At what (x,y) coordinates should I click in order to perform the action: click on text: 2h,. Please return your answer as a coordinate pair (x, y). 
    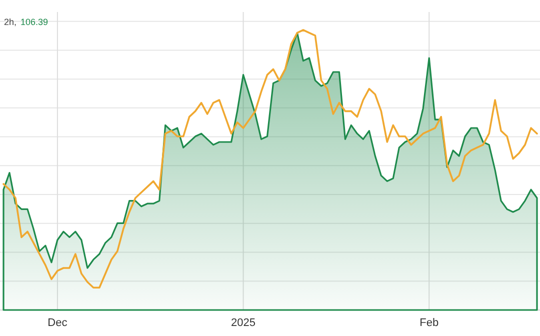
    Looking at the image, I should click on (10, 22).